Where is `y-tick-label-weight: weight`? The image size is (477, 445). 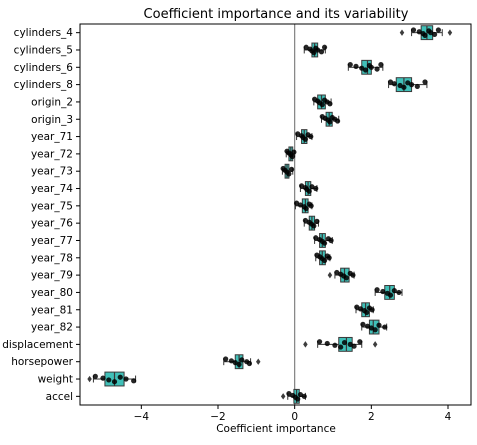
y-tick-label-weight: weight is located at coordinates (55, 380).